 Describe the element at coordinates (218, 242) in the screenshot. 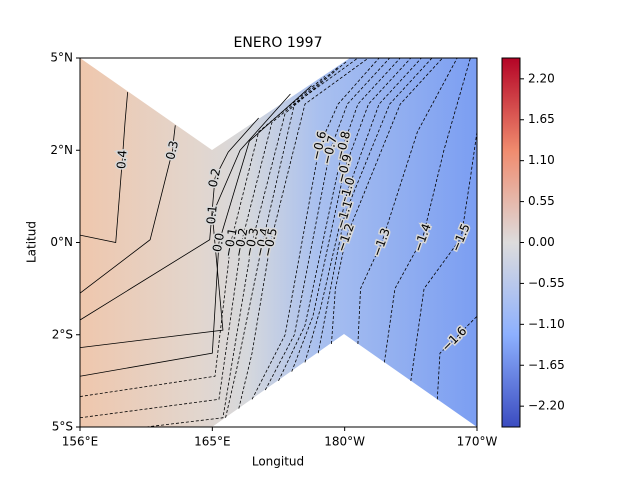

I see `contour-label: 0.0` at that location.